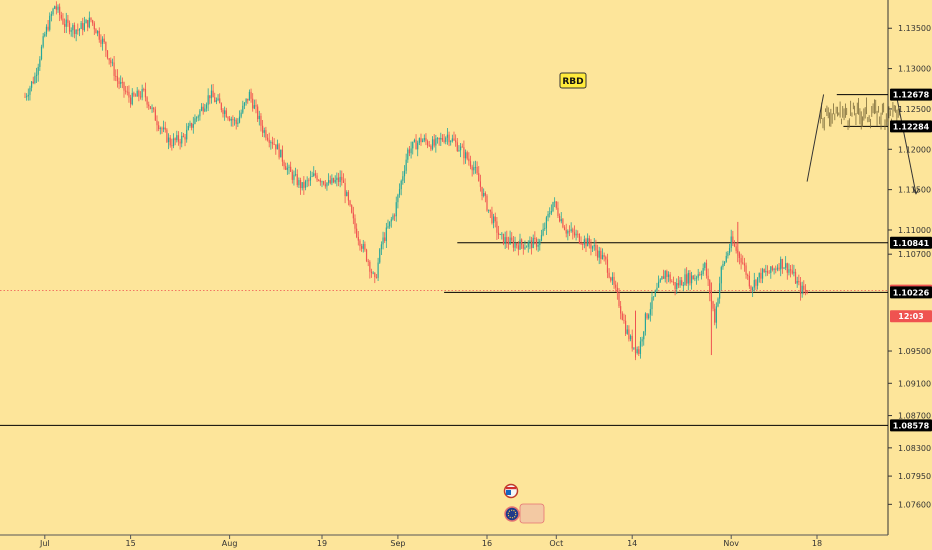 The height and width of the screenshot is (550, 932). Describe the element at coordinates (914, 28) in the screenshot. I see `y-tick-label: 1.13500` at that location.